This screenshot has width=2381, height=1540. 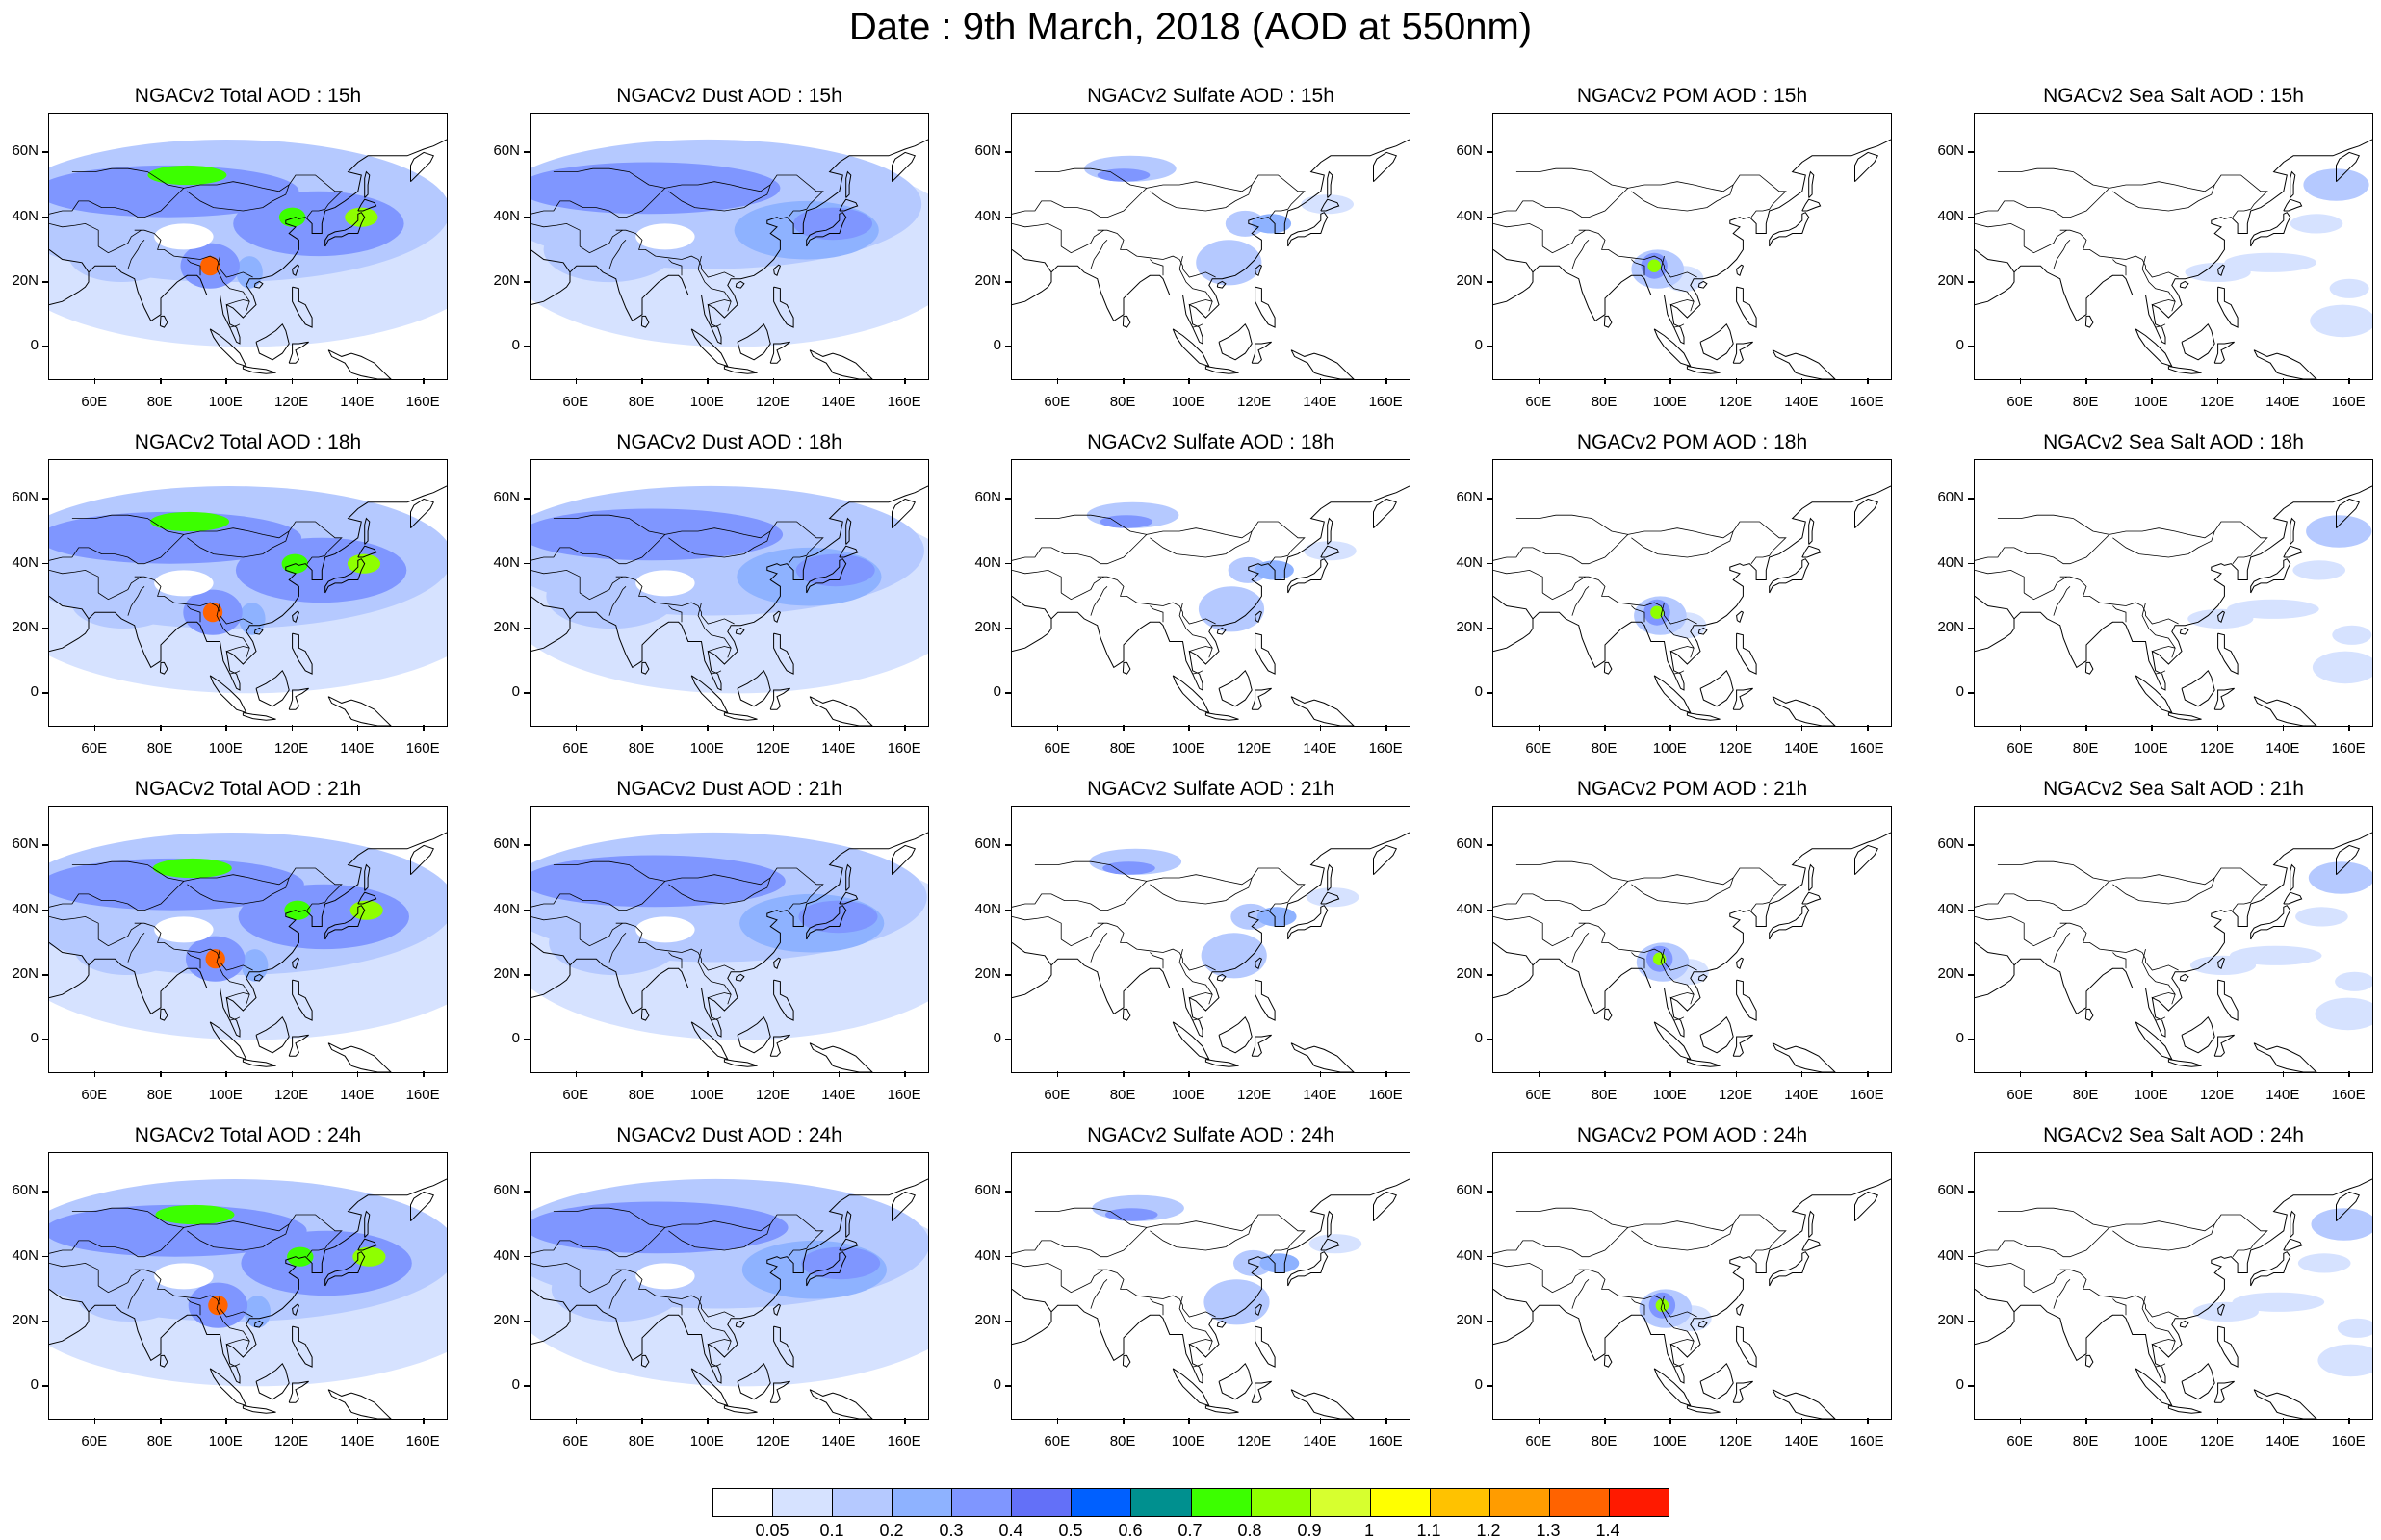 What do you see at coordinates (1254, 1095) in the screenshot?
I see `x-tick-label: 120E` at bounding box center [1254, 1095].